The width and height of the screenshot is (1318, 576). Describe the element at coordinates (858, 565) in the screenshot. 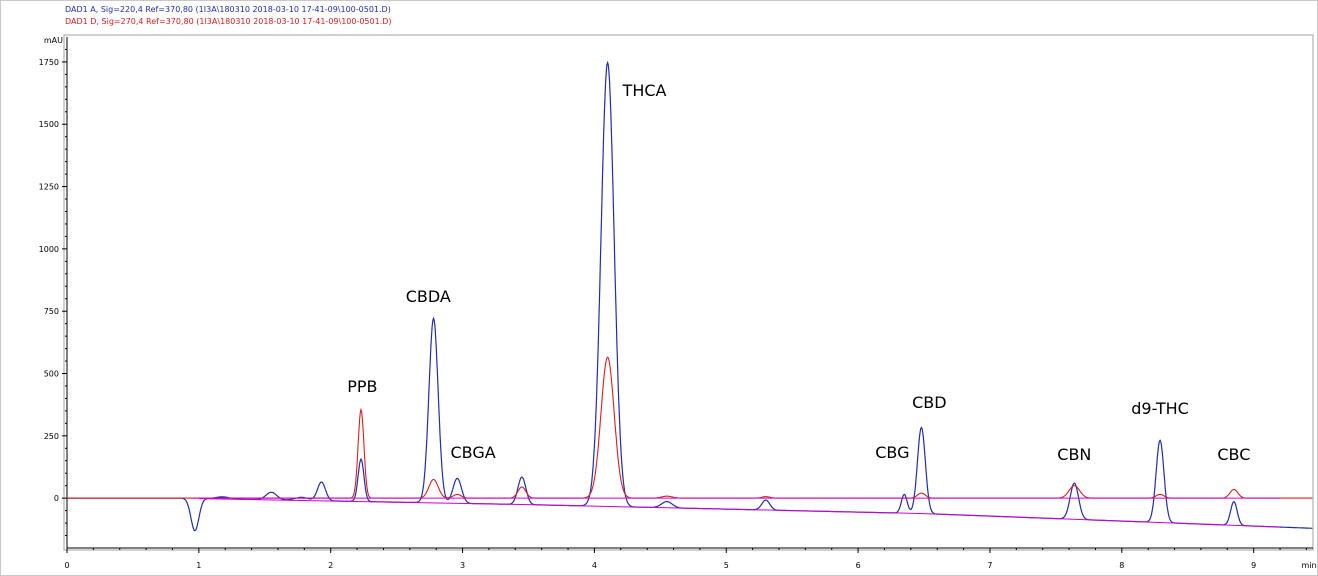

I see `x-tick-label: 6` at that location.